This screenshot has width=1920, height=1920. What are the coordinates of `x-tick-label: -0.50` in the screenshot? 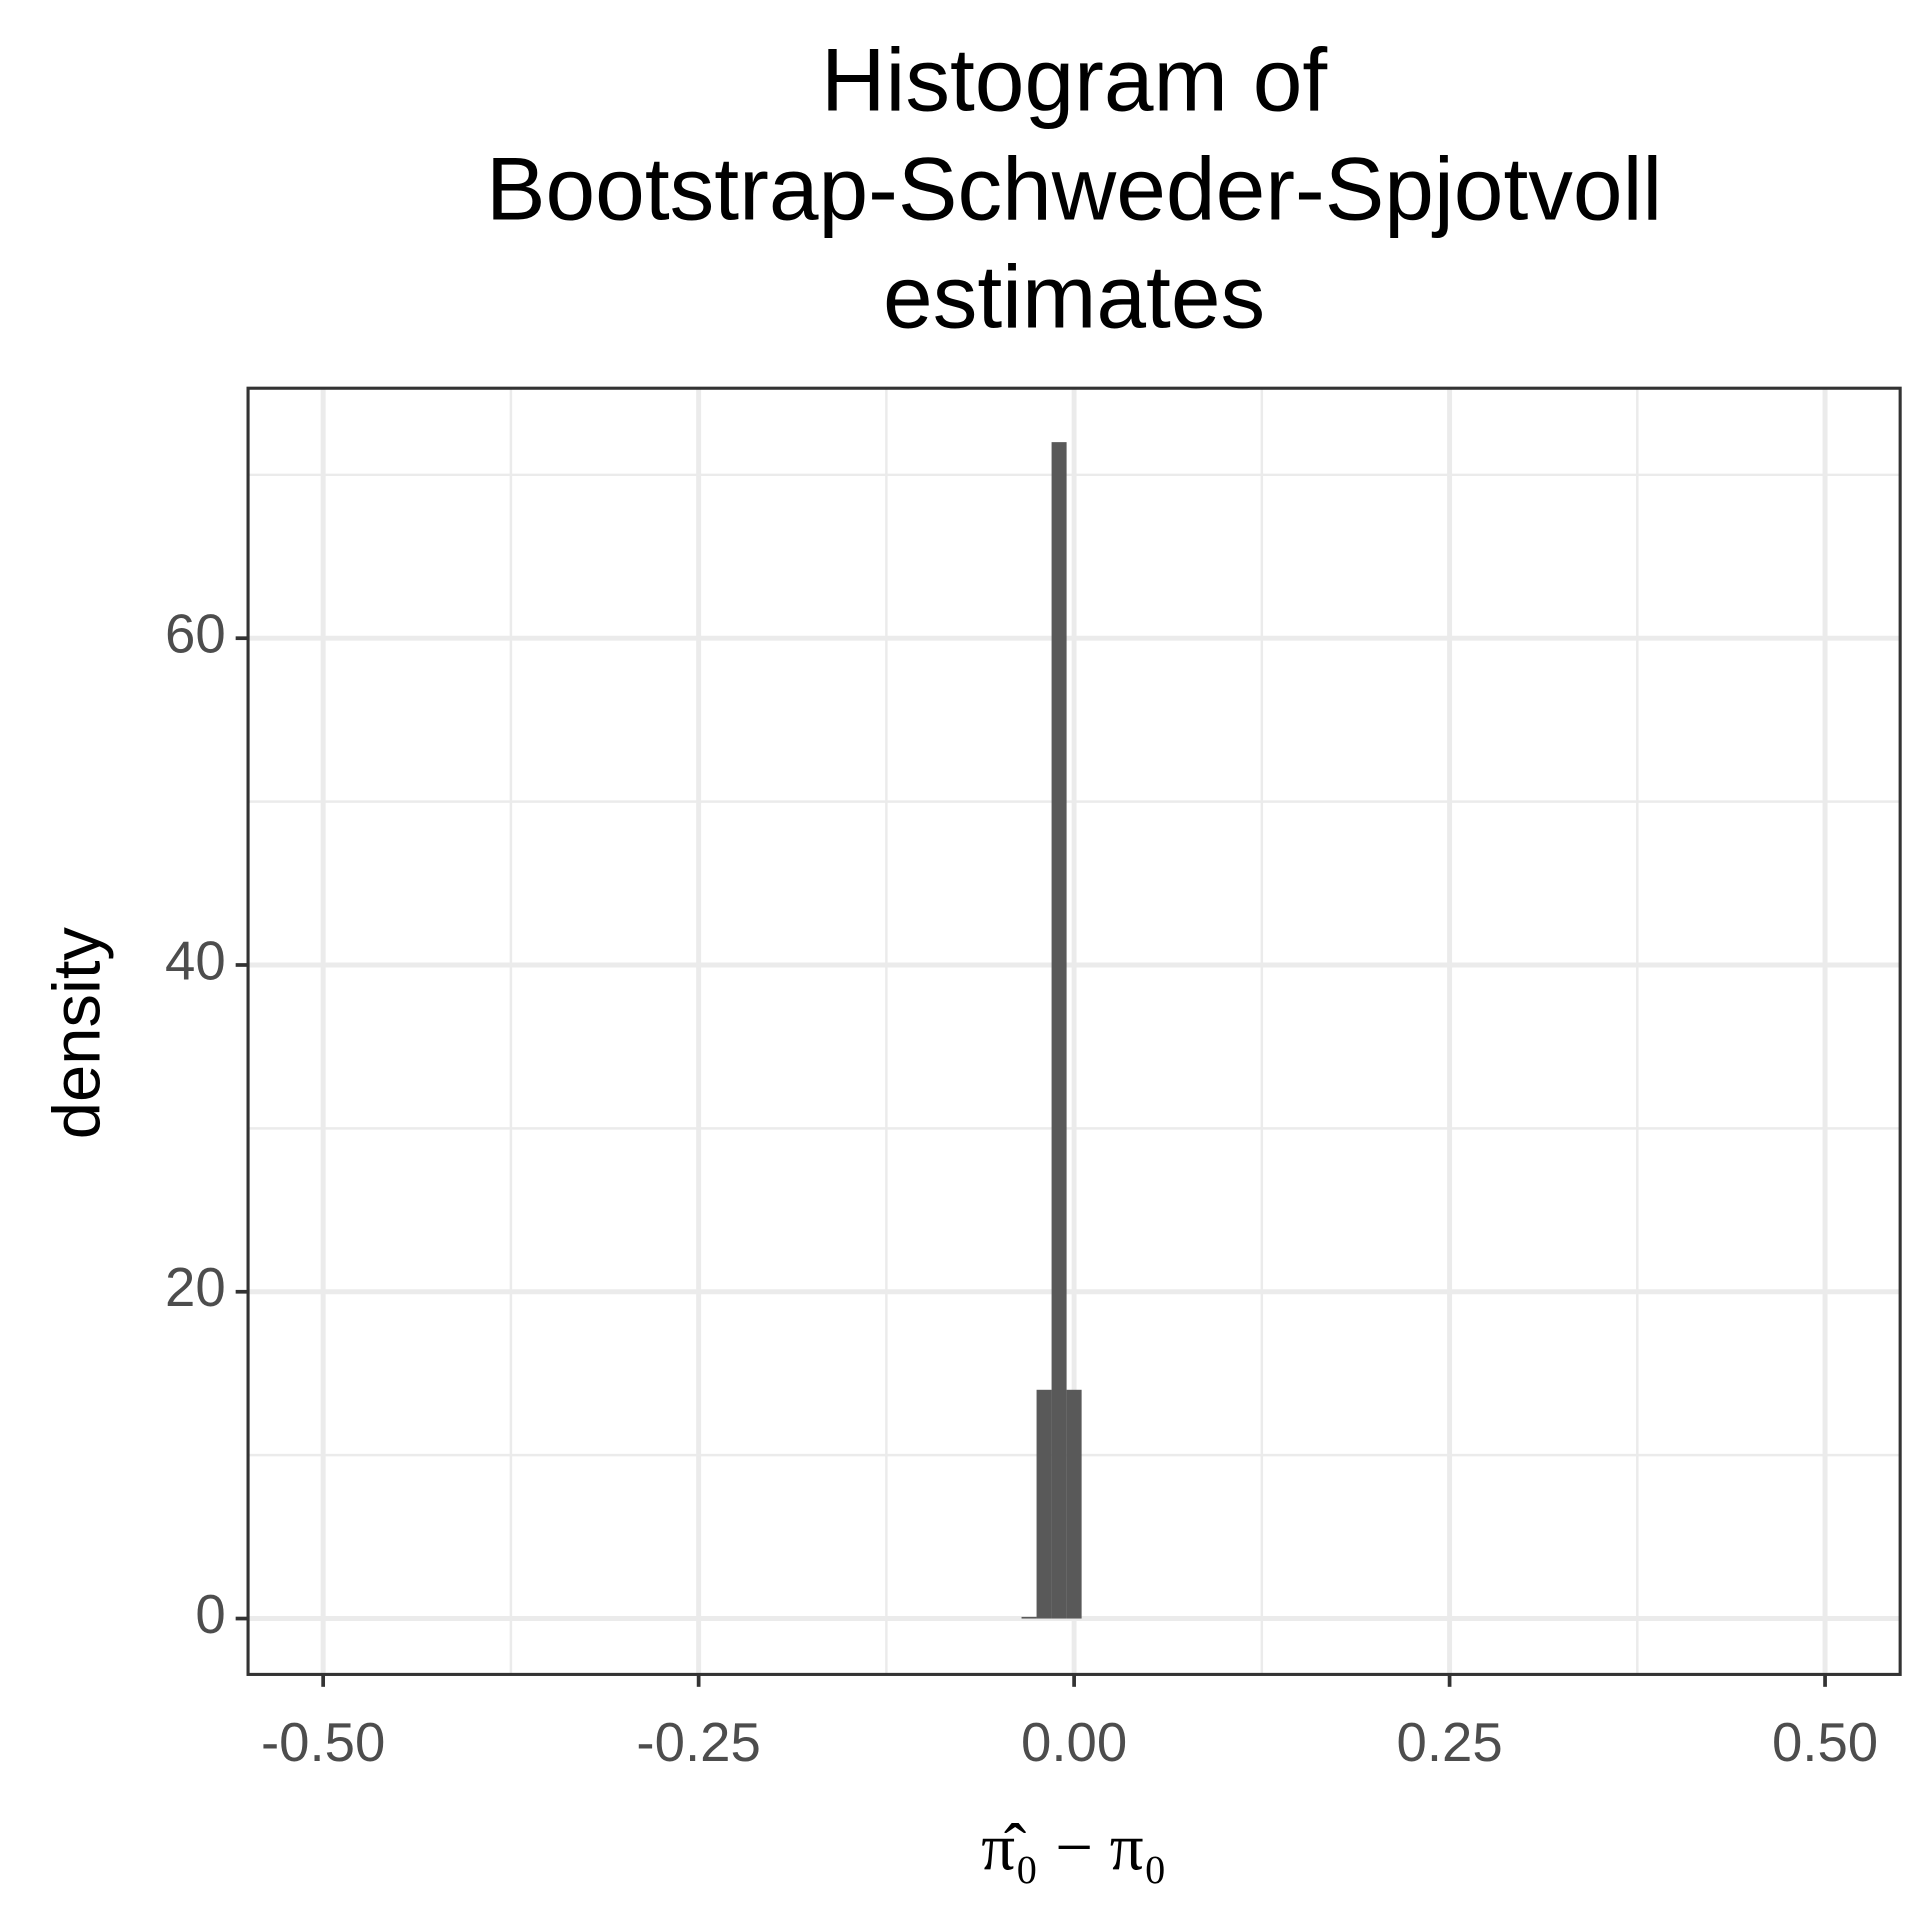 It's located at (323, 1742).